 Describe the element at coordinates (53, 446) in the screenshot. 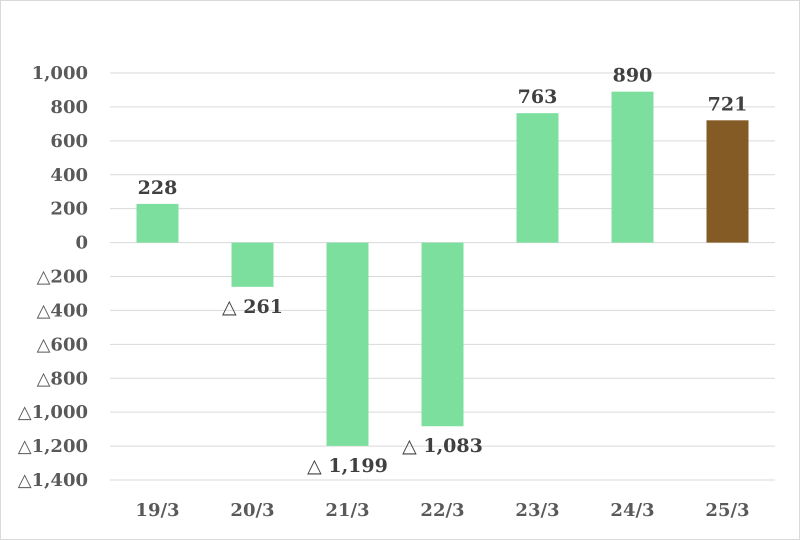

I see `y-tick-label: △1,200` at that location.